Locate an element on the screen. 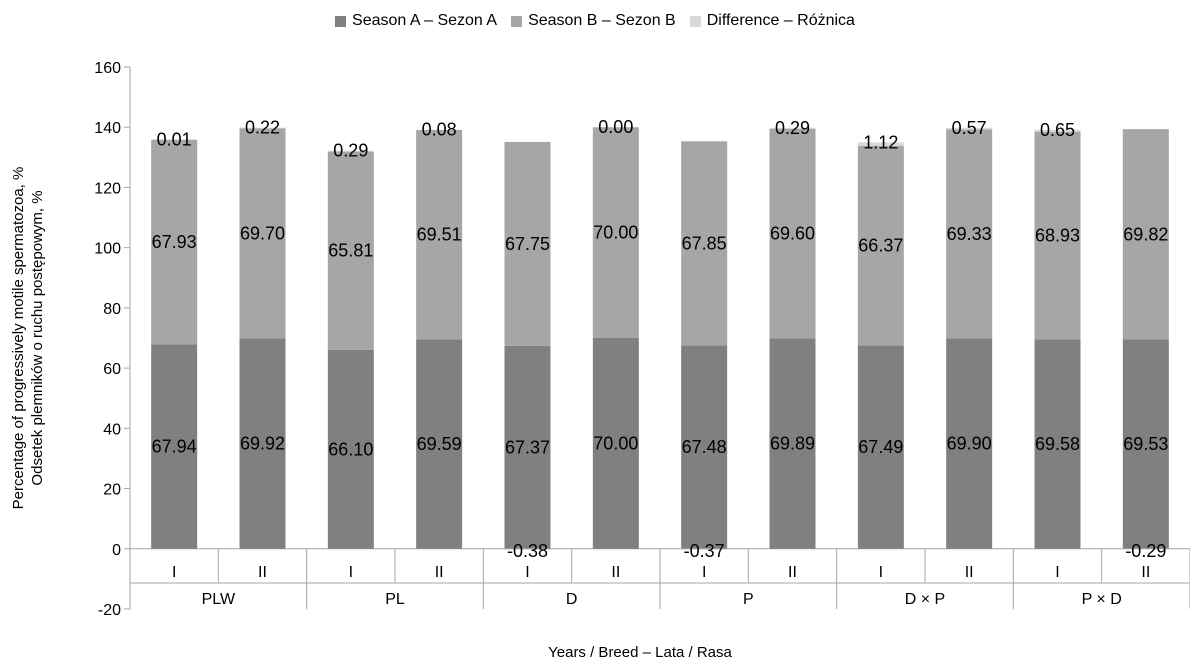 Image resolution: width=1190 pixels, height=659 pixels. group-label: P is located at coordinates (748, 599).